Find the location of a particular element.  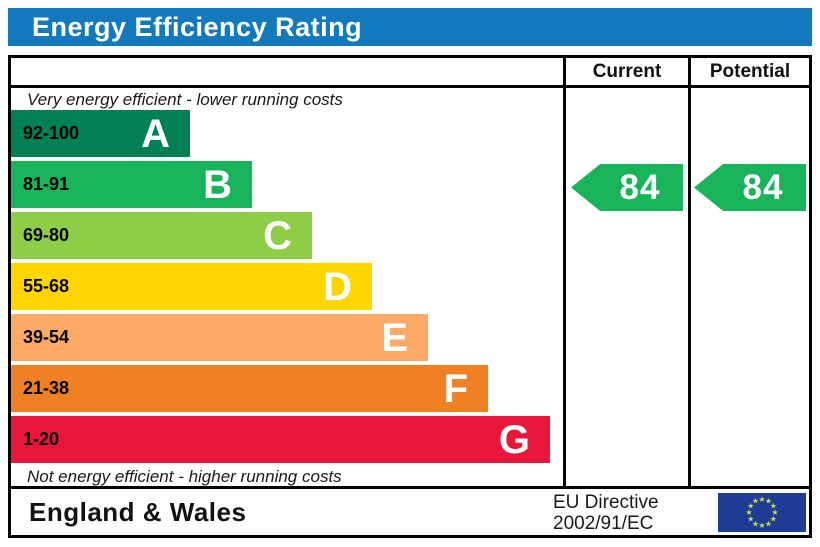

band-f: 21-38 F is located at coordinates (249, 388).